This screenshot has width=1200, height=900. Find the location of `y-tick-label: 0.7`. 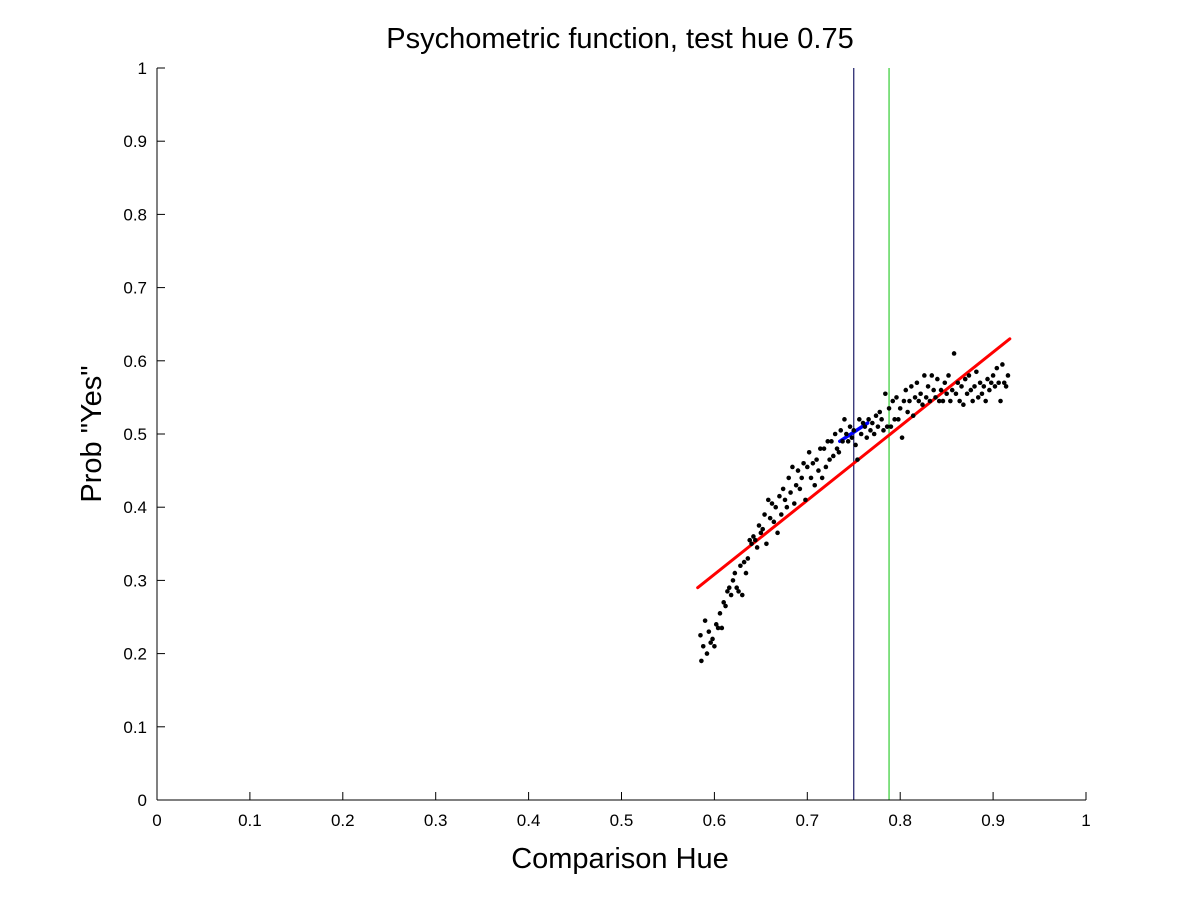

y-tick-label: 0.7 is located at coordinates (135, 288).